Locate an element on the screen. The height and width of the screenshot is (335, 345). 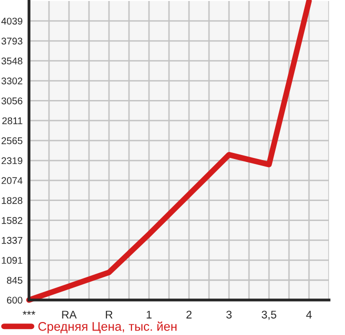
y-tick-label: 1828 is located at coordinates (12, 200).